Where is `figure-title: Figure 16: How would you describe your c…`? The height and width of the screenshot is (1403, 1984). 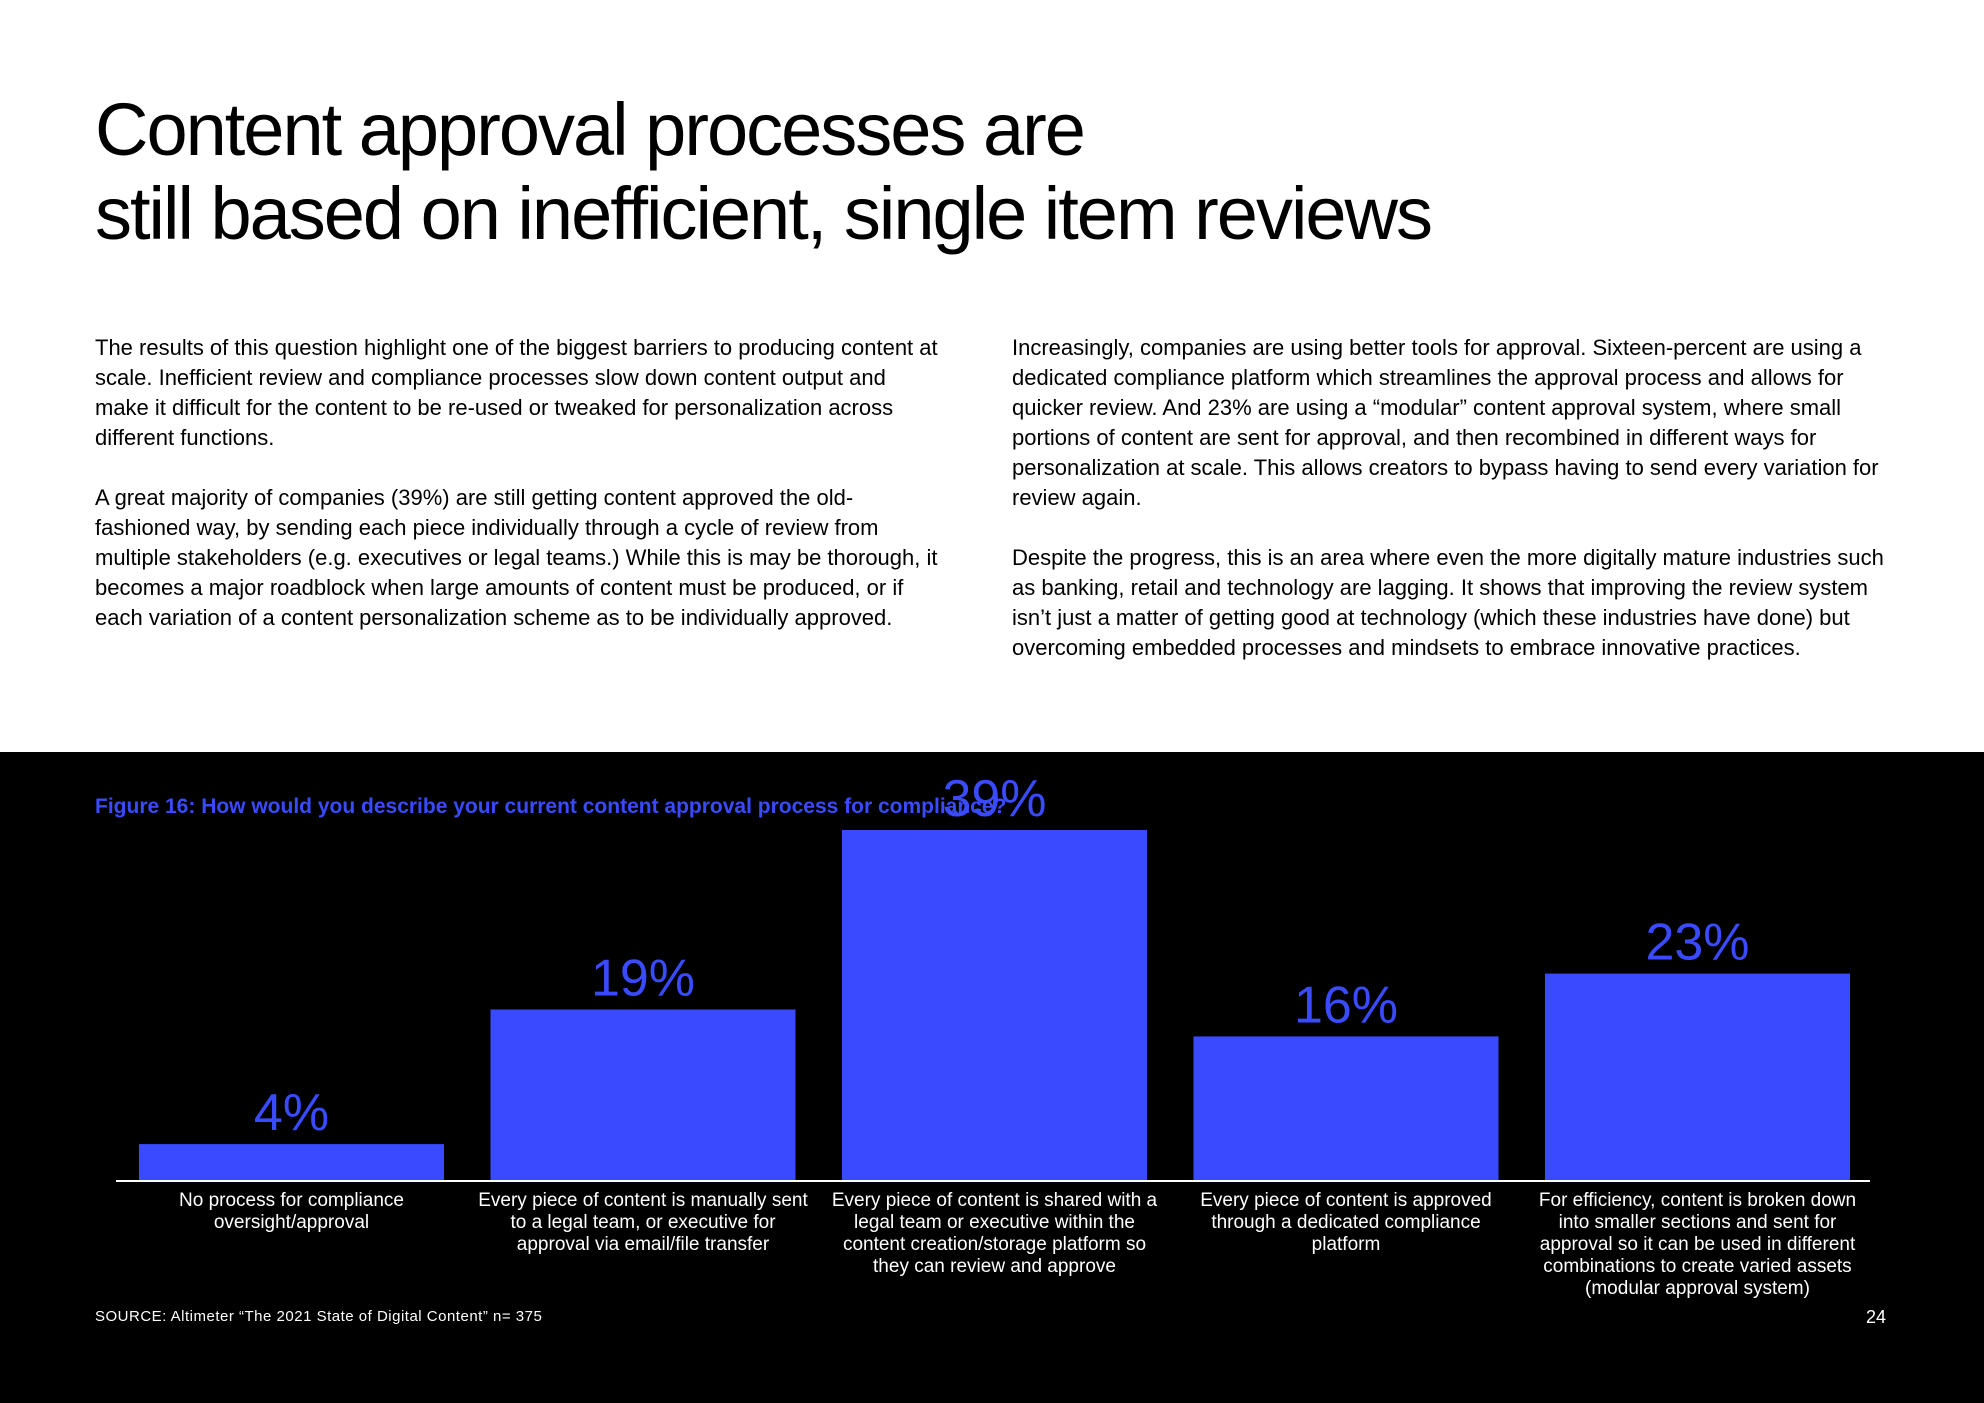 figure-title: Figure 16: How would you describe your c… is located at coordinates (551, 806).